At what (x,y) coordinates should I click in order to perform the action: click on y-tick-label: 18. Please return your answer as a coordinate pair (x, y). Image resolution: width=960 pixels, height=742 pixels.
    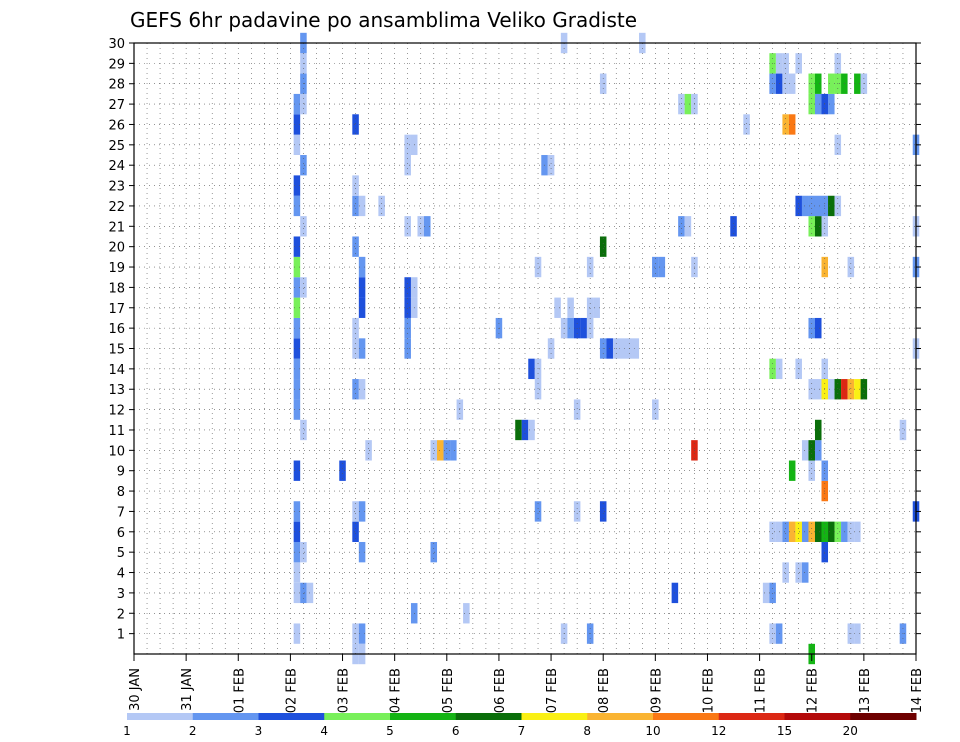
    Looking at the image, I should click on (116, 288).